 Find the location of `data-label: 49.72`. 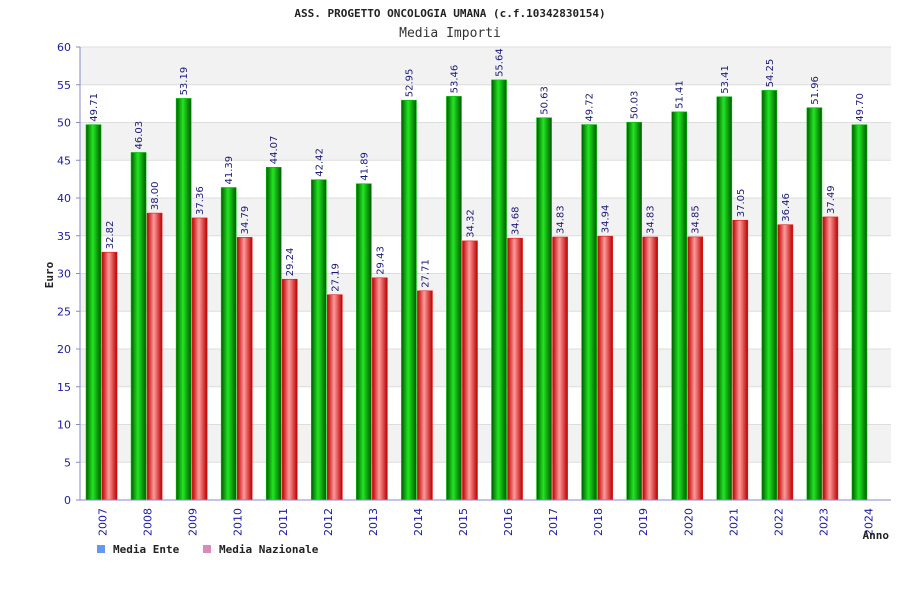

data-label: 49.72 is located at coordinates (590, 107).